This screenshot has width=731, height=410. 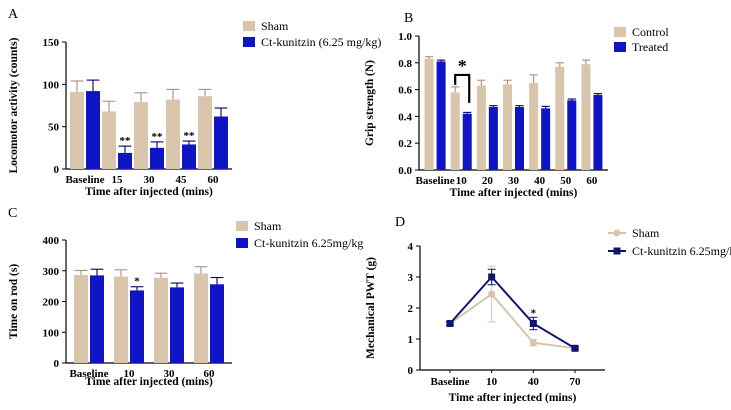 I want to click on panel-letter: C, so click(x=12, y=213).